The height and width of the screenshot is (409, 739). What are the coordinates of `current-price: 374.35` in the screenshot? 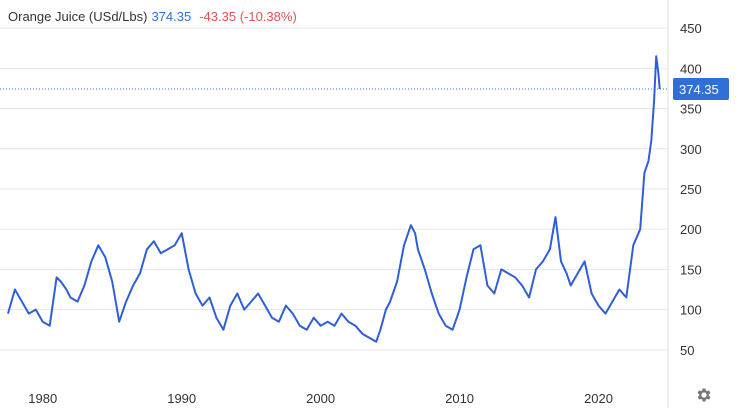 It's located at (171, 16).